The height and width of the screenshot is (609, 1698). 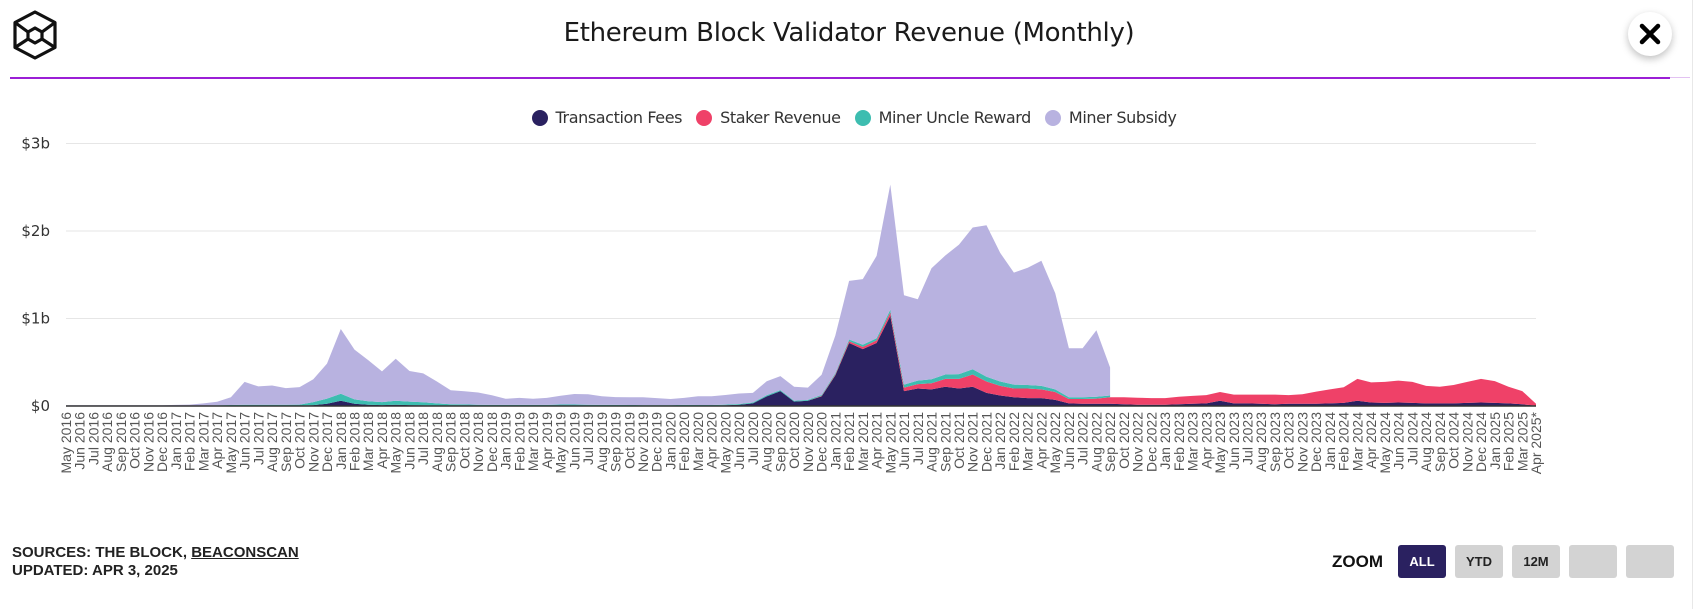 I want to click on zoom-ytd-button: YTD, so click(x=1479, y=561).